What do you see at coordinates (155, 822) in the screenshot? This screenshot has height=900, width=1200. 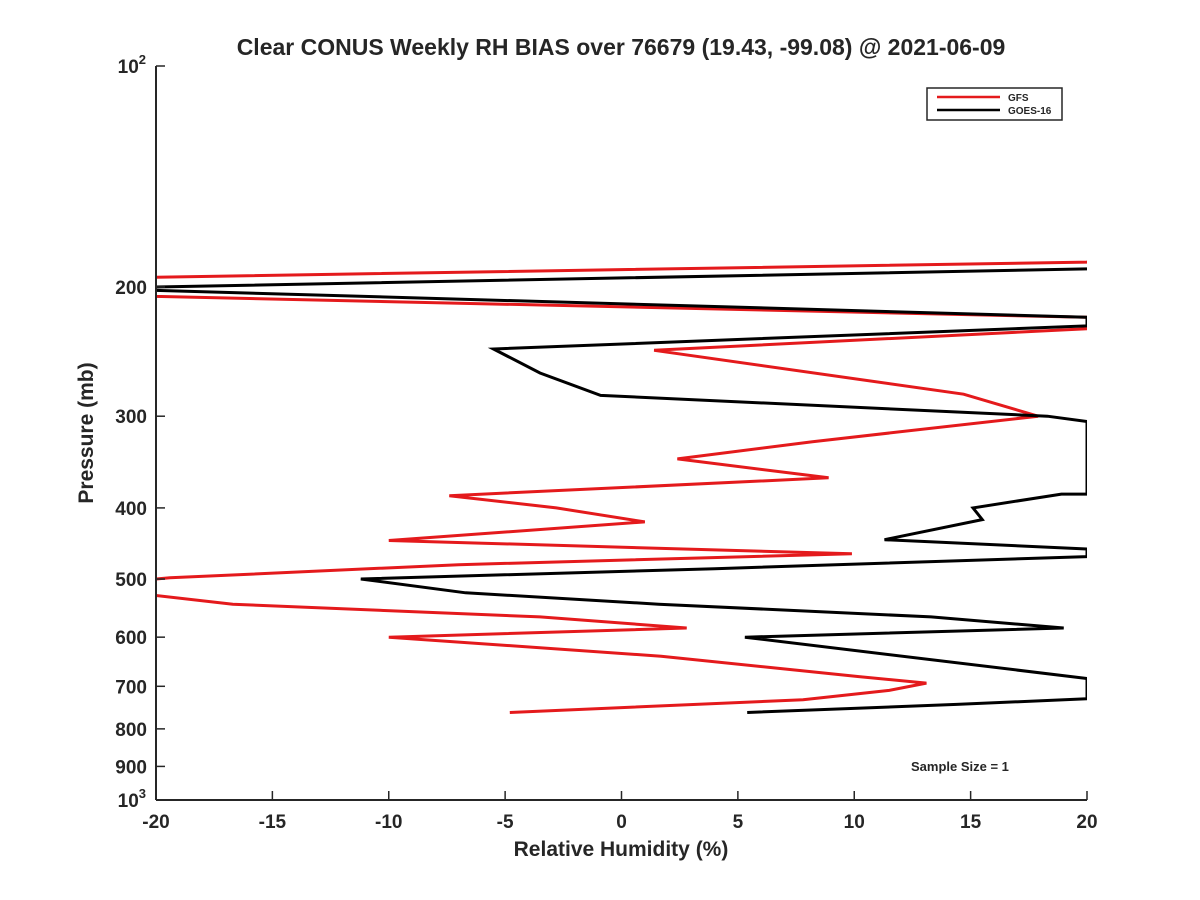 I see `x-tick-label: -20` at bounding box center [155, 822].